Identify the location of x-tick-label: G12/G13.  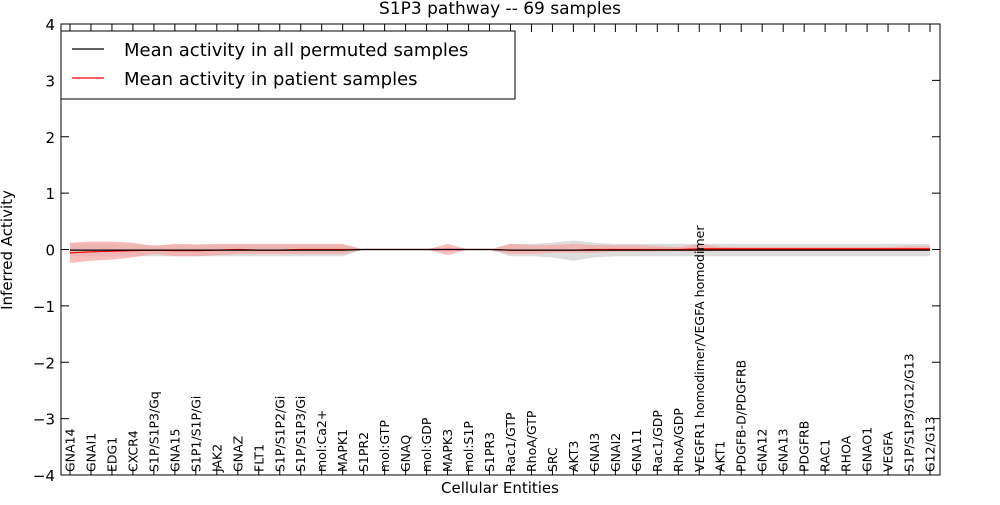
(930, 444).